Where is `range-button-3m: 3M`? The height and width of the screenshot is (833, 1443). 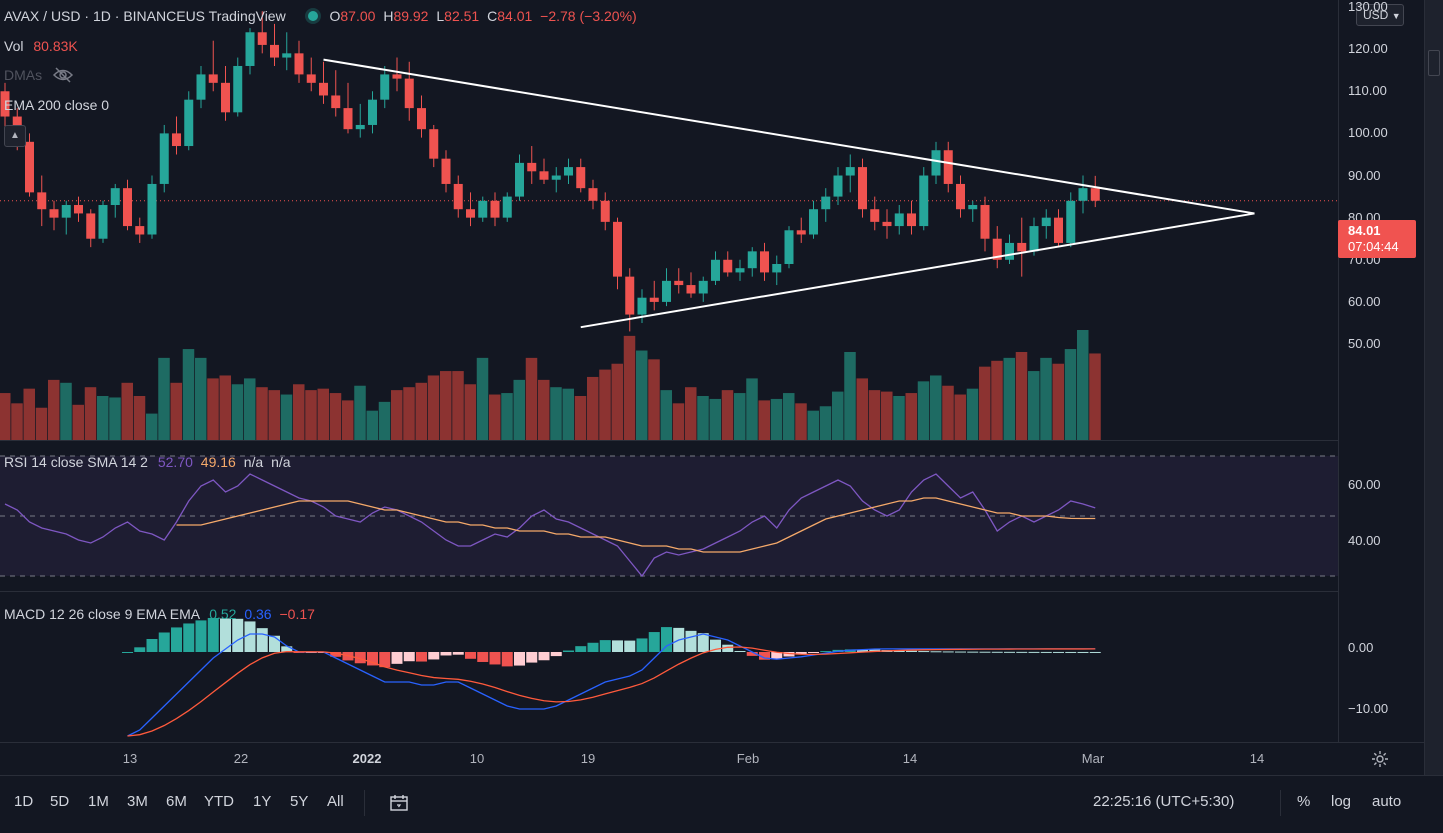
range-button-3m: 3M is located at coordinates (137, 801).